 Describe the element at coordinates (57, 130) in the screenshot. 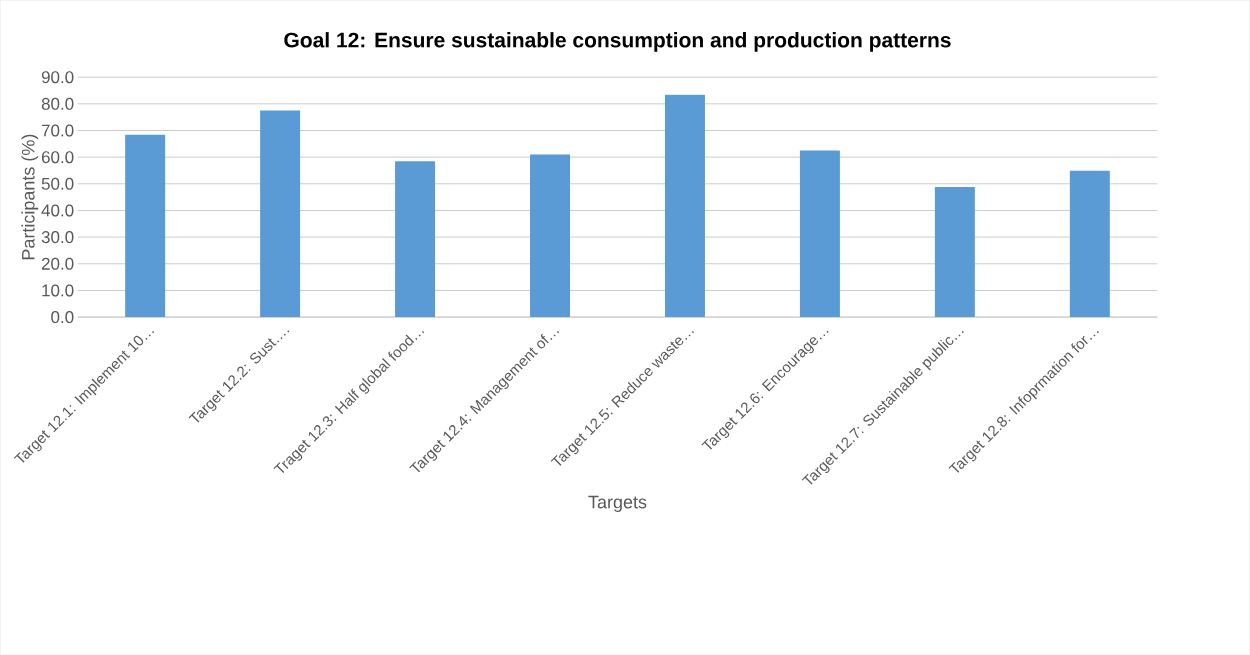

I see `y-tick-label: 70.0` at that location.